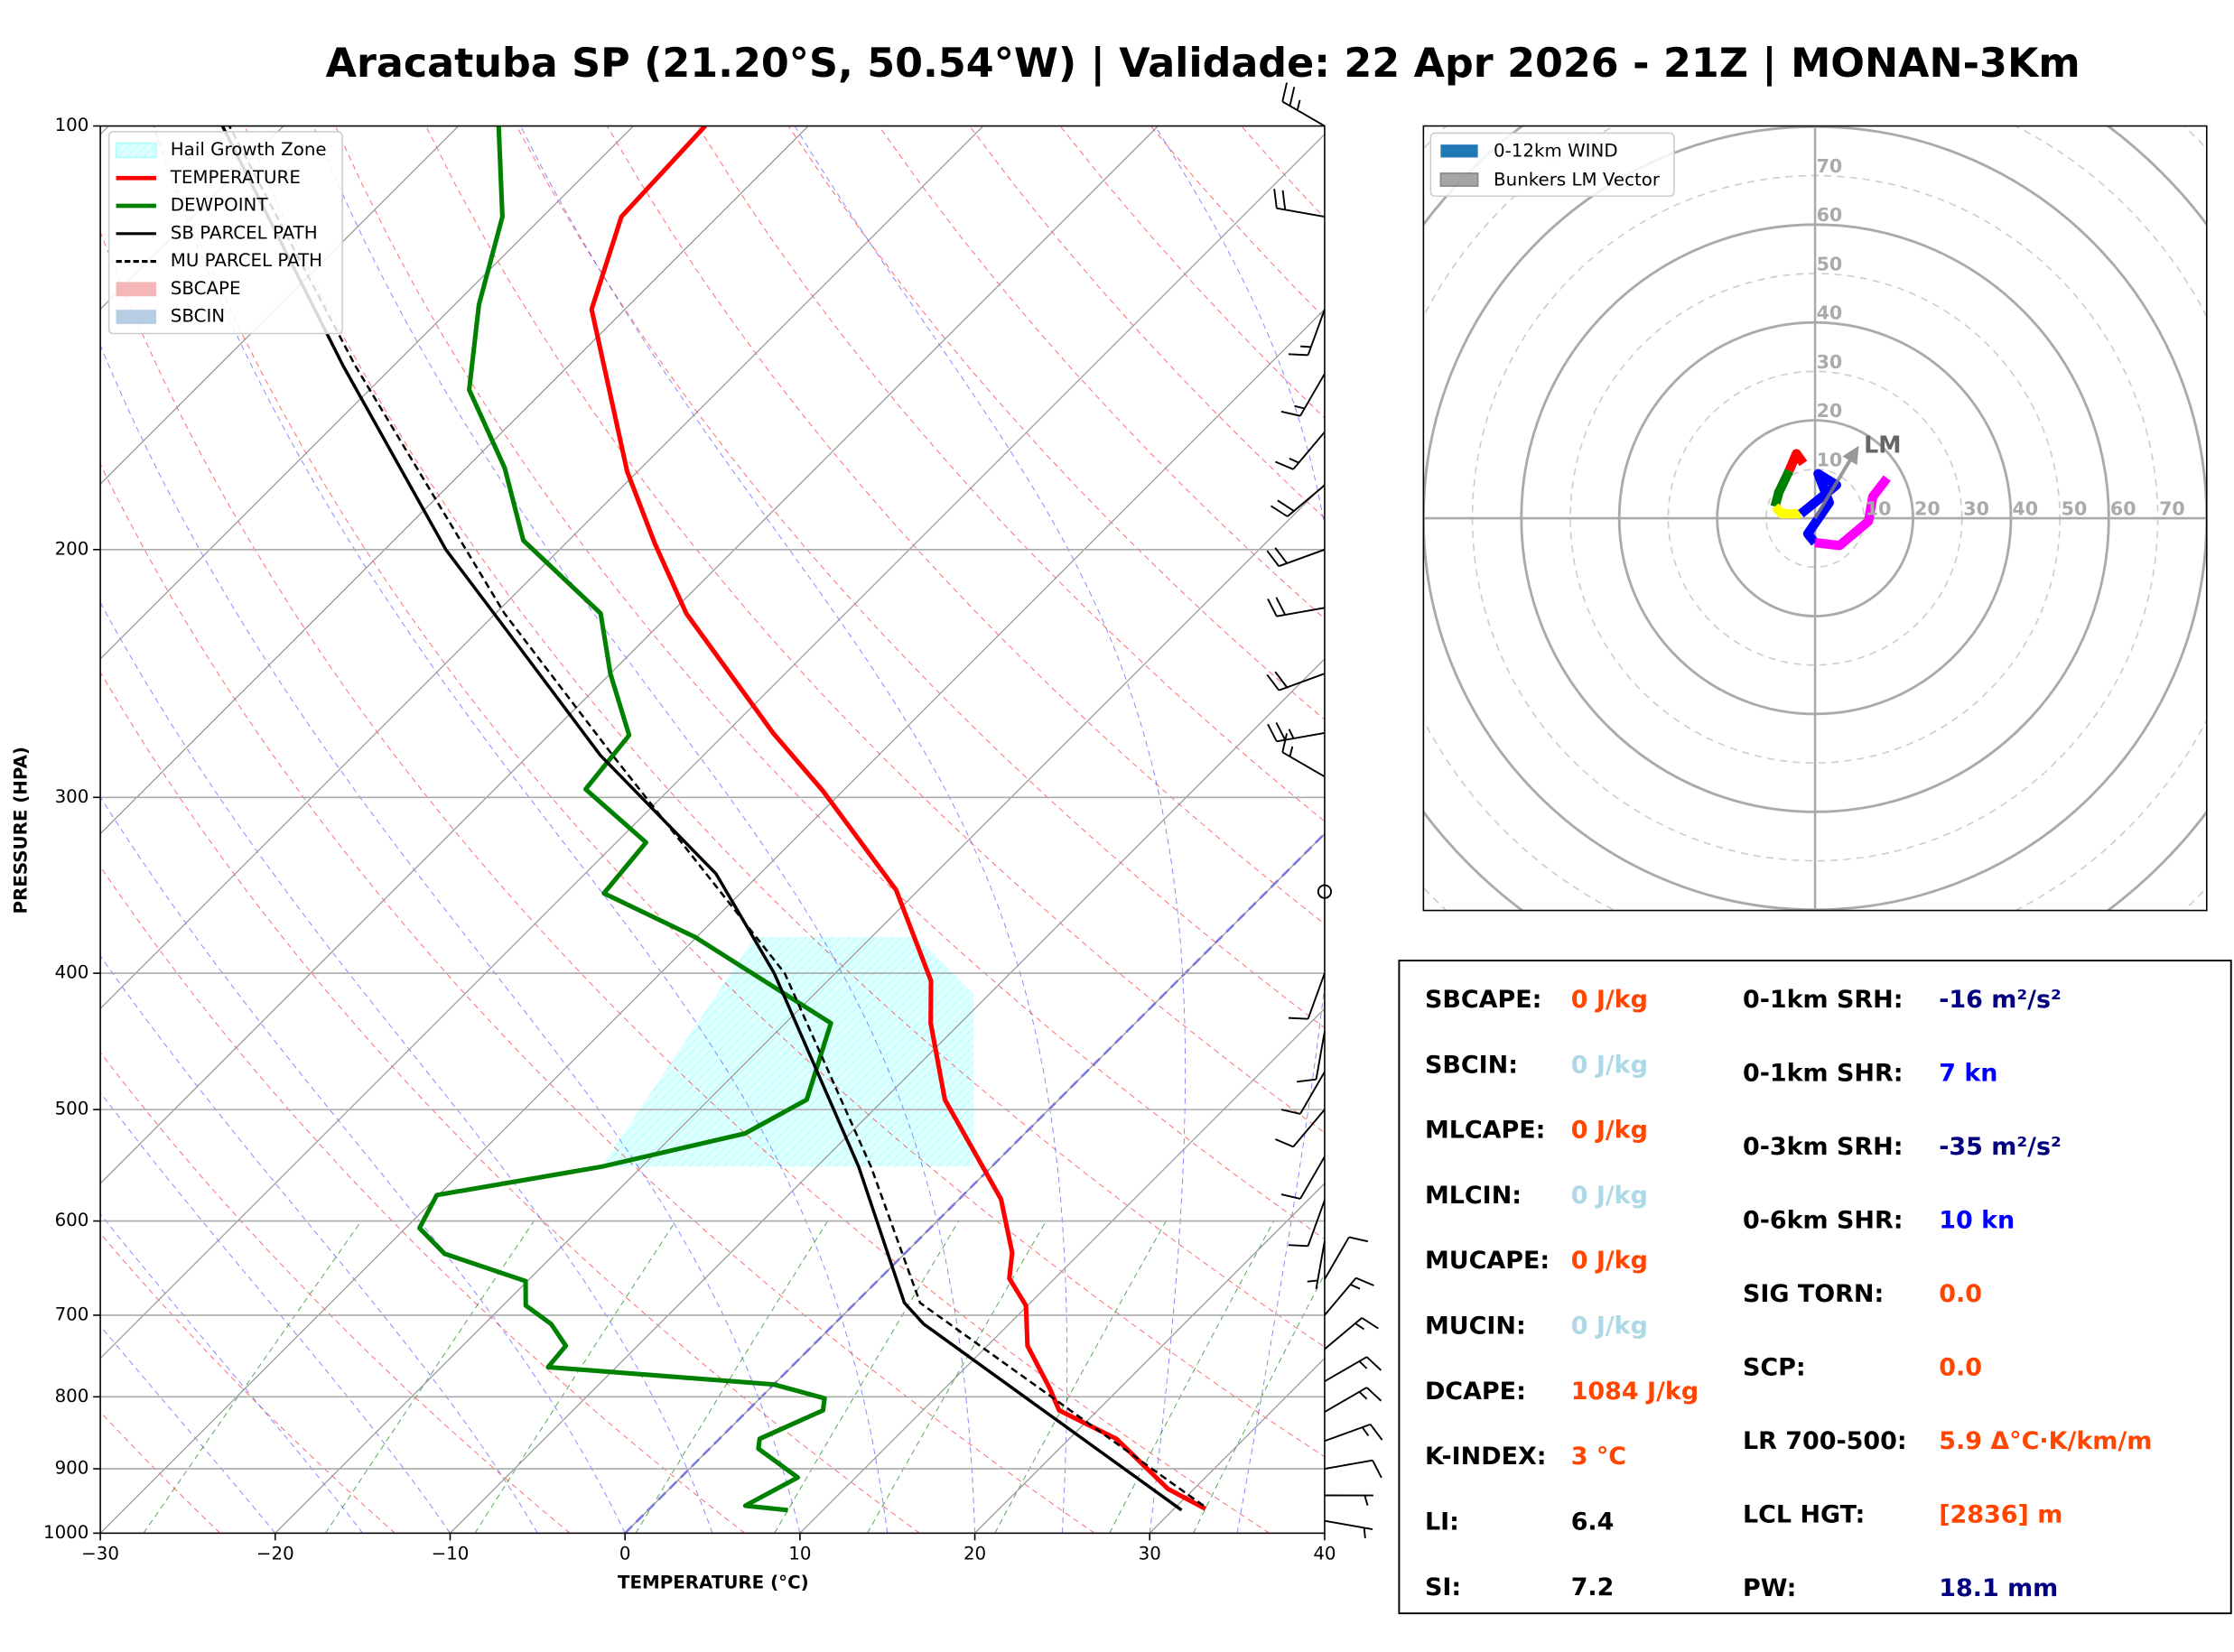  Describe the element at coordinates (1823, 1220) in the screenshot. I see `index-label: 0-6km SHR:` at that location.